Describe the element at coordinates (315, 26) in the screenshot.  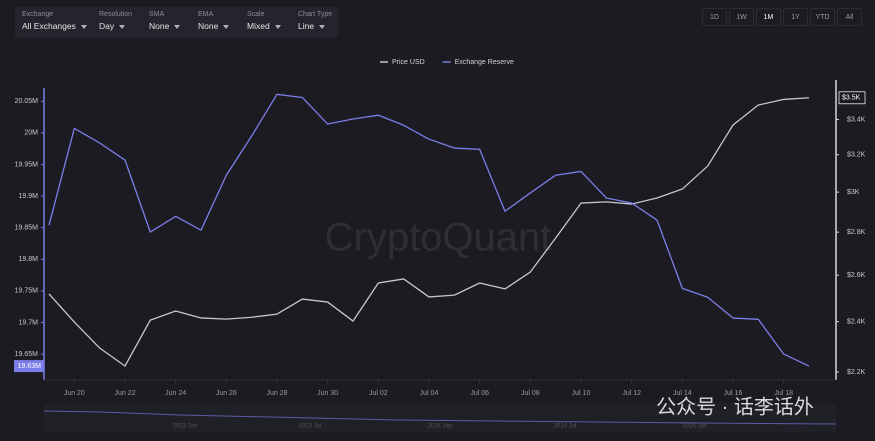
I see `control-value: Line` at that location.